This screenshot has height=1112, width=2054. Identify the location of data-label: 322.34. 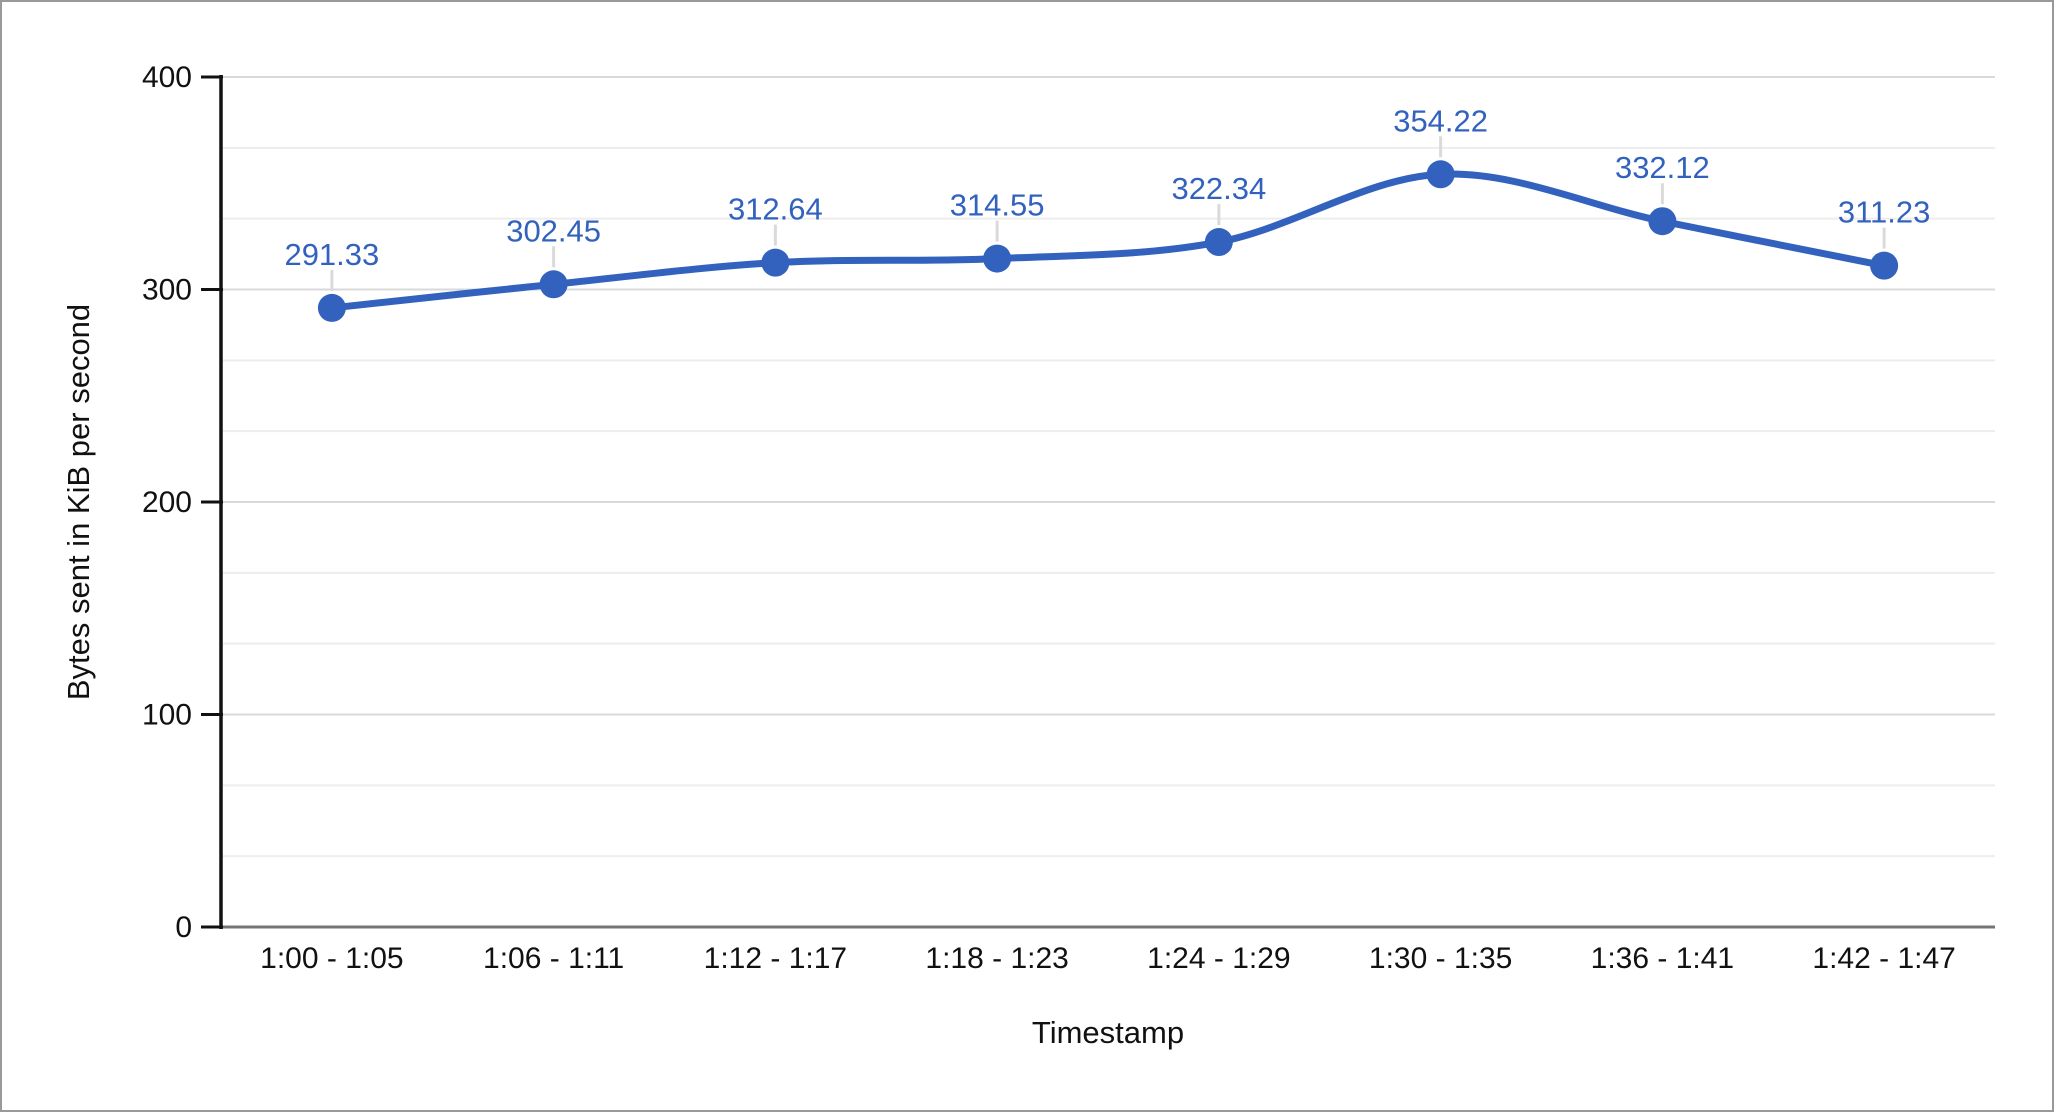
(1218, 188).